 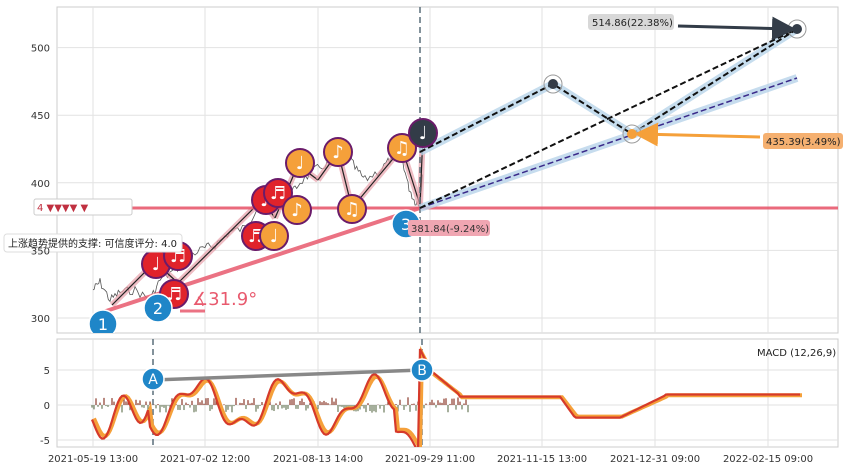 I want to click on svg-text: 4 ▼▼▼▼ ▼, so click(x=62, y=208).